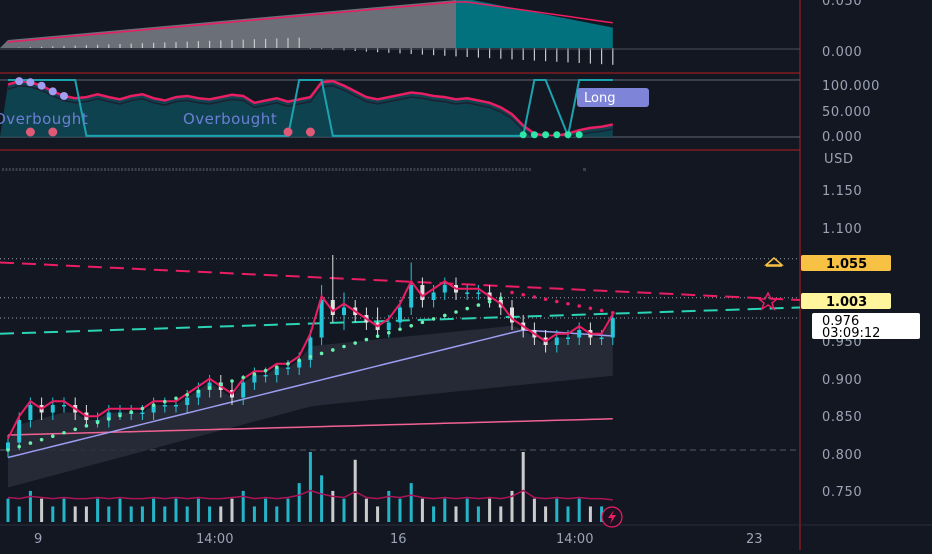 This screenshot has height=554, width=932. Describe the element at coordinates (568, 135) in the screenshot. I see `oversold-dot` at that location.